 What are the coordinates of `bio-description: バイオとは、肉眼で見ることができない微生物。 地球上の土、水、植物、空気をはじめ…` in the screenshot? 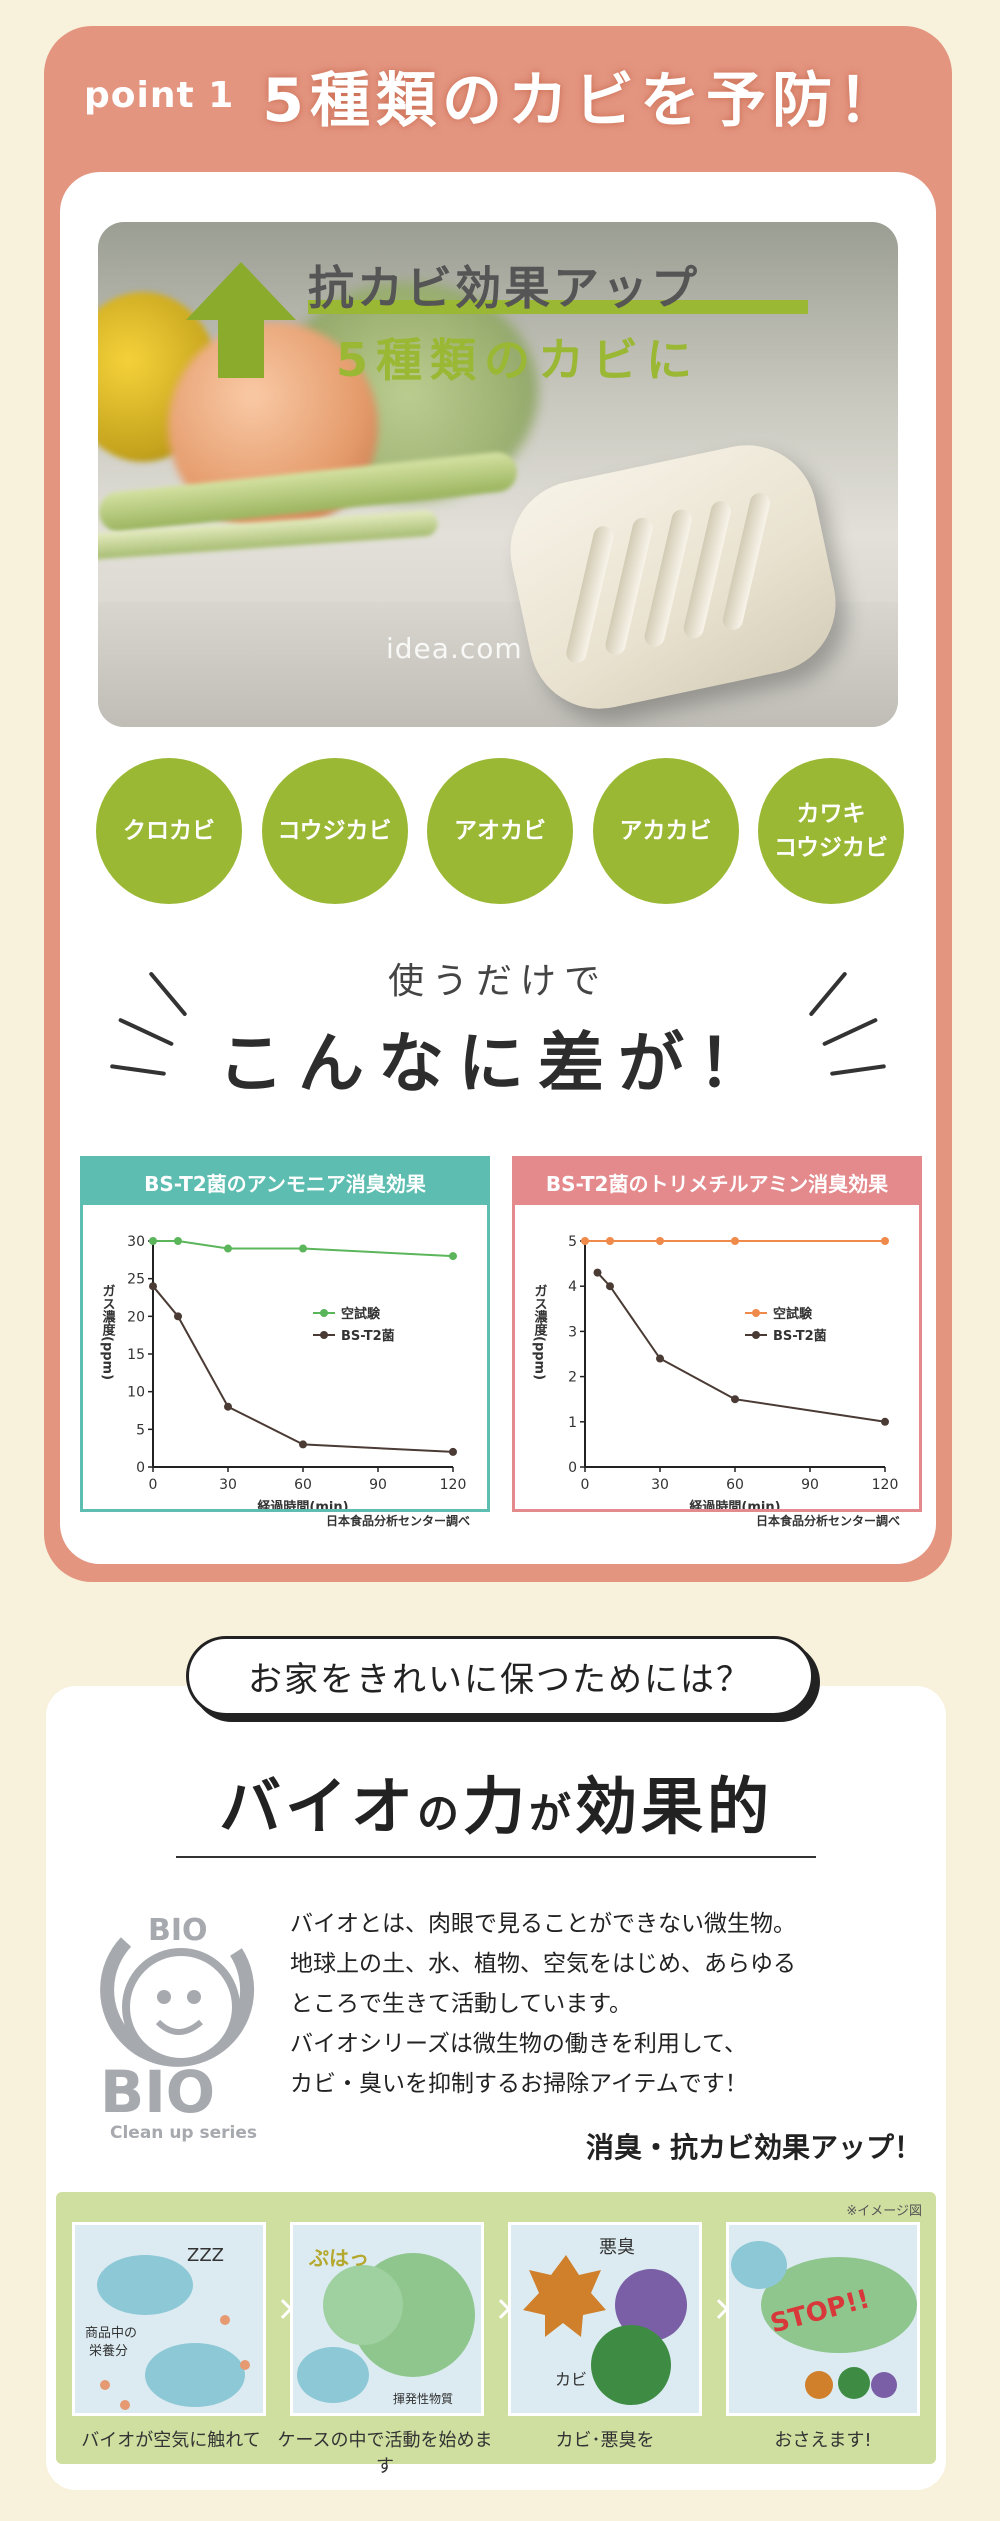 It's located at (600, 2004).